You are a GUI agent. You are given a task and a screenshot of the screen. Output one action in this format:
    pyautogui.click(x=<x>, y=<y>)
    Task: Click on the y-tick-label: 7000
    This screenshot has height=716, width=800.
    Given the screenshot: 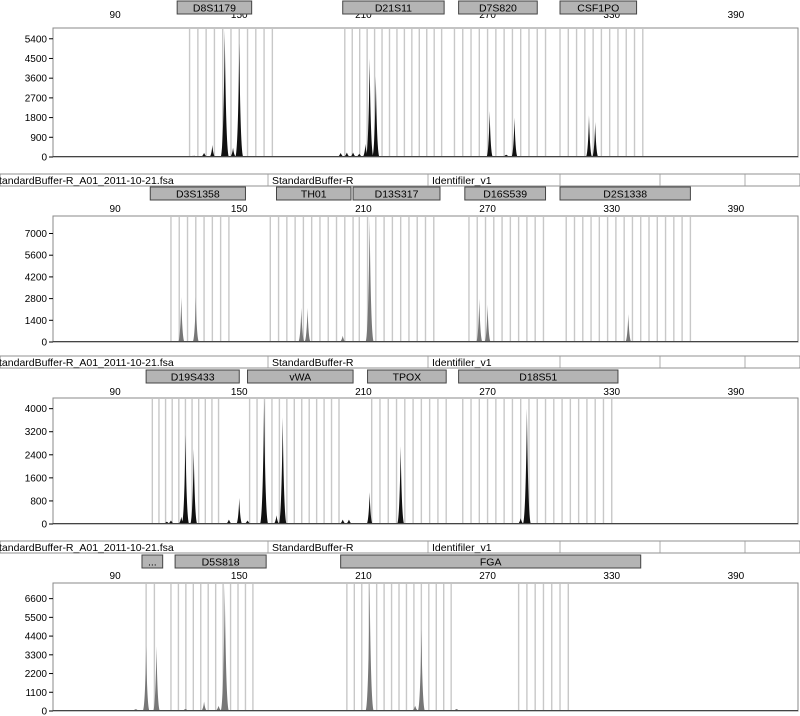 What is the action you would take?
    pyautogui.click(x=36, y=234)
    